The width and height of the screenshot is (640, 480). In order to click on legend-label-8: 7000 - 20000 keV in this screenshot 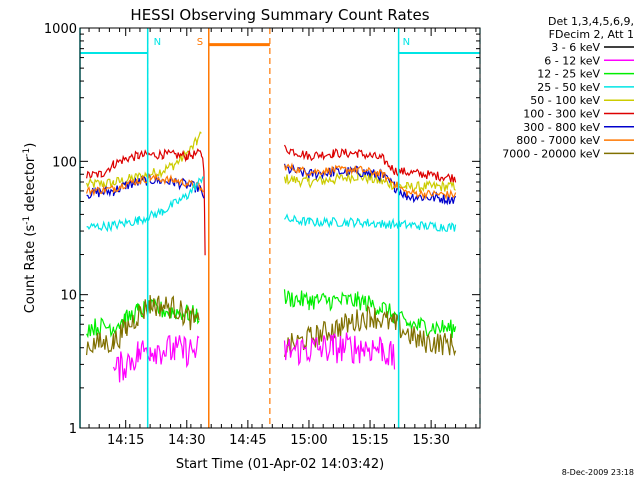, I will do `click(551, 153)`.